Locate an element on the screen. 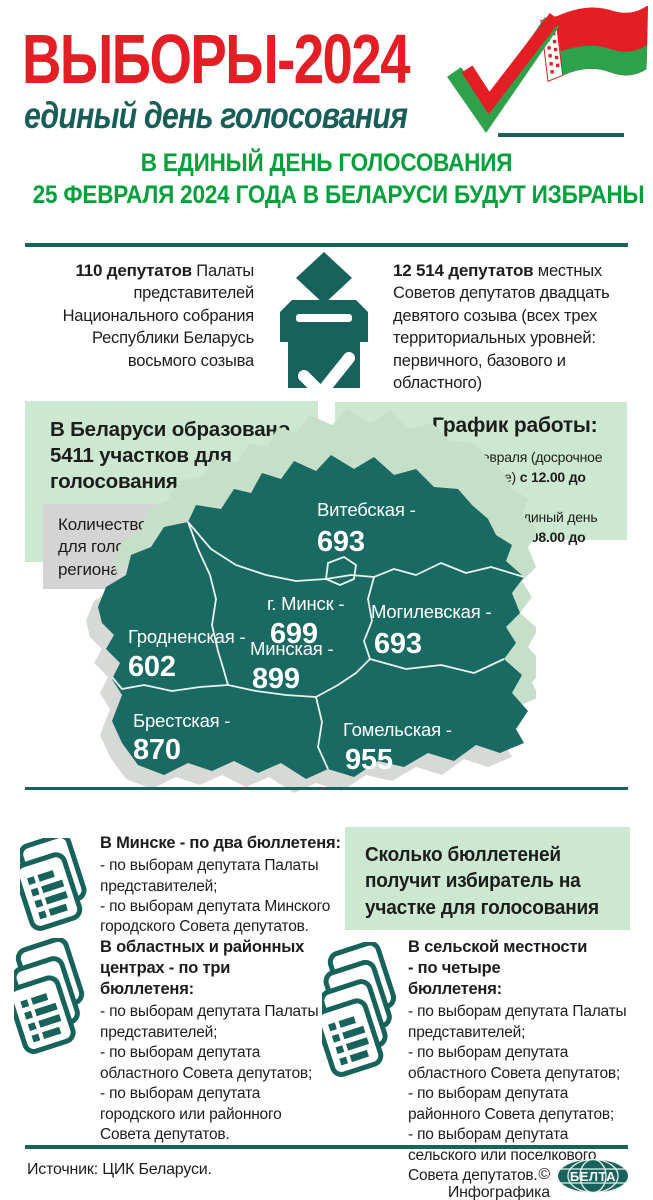 The width and height of the screenshot is (653, 1200). region-name: г. Минск - is located at coordinates (305, 603).